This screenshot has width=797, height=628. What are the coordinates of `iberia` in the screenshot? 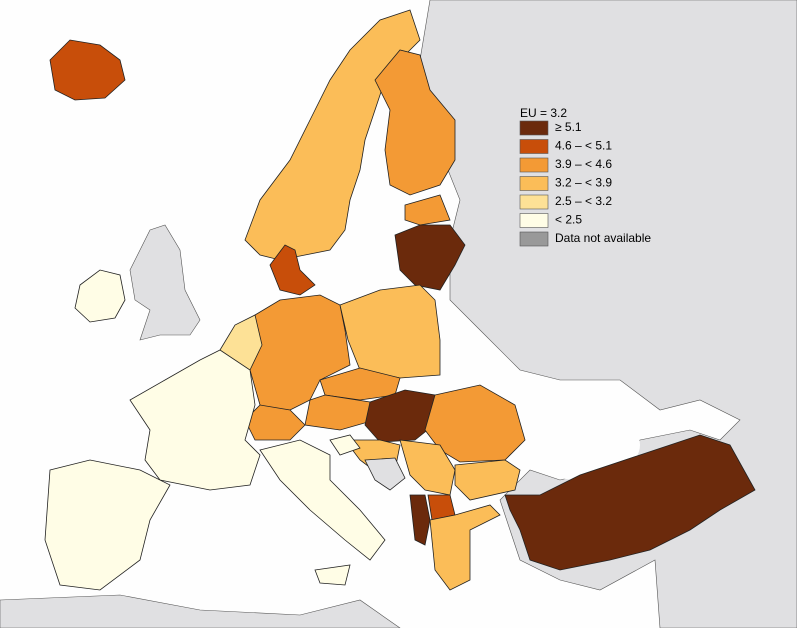 It's located at (107, 525).